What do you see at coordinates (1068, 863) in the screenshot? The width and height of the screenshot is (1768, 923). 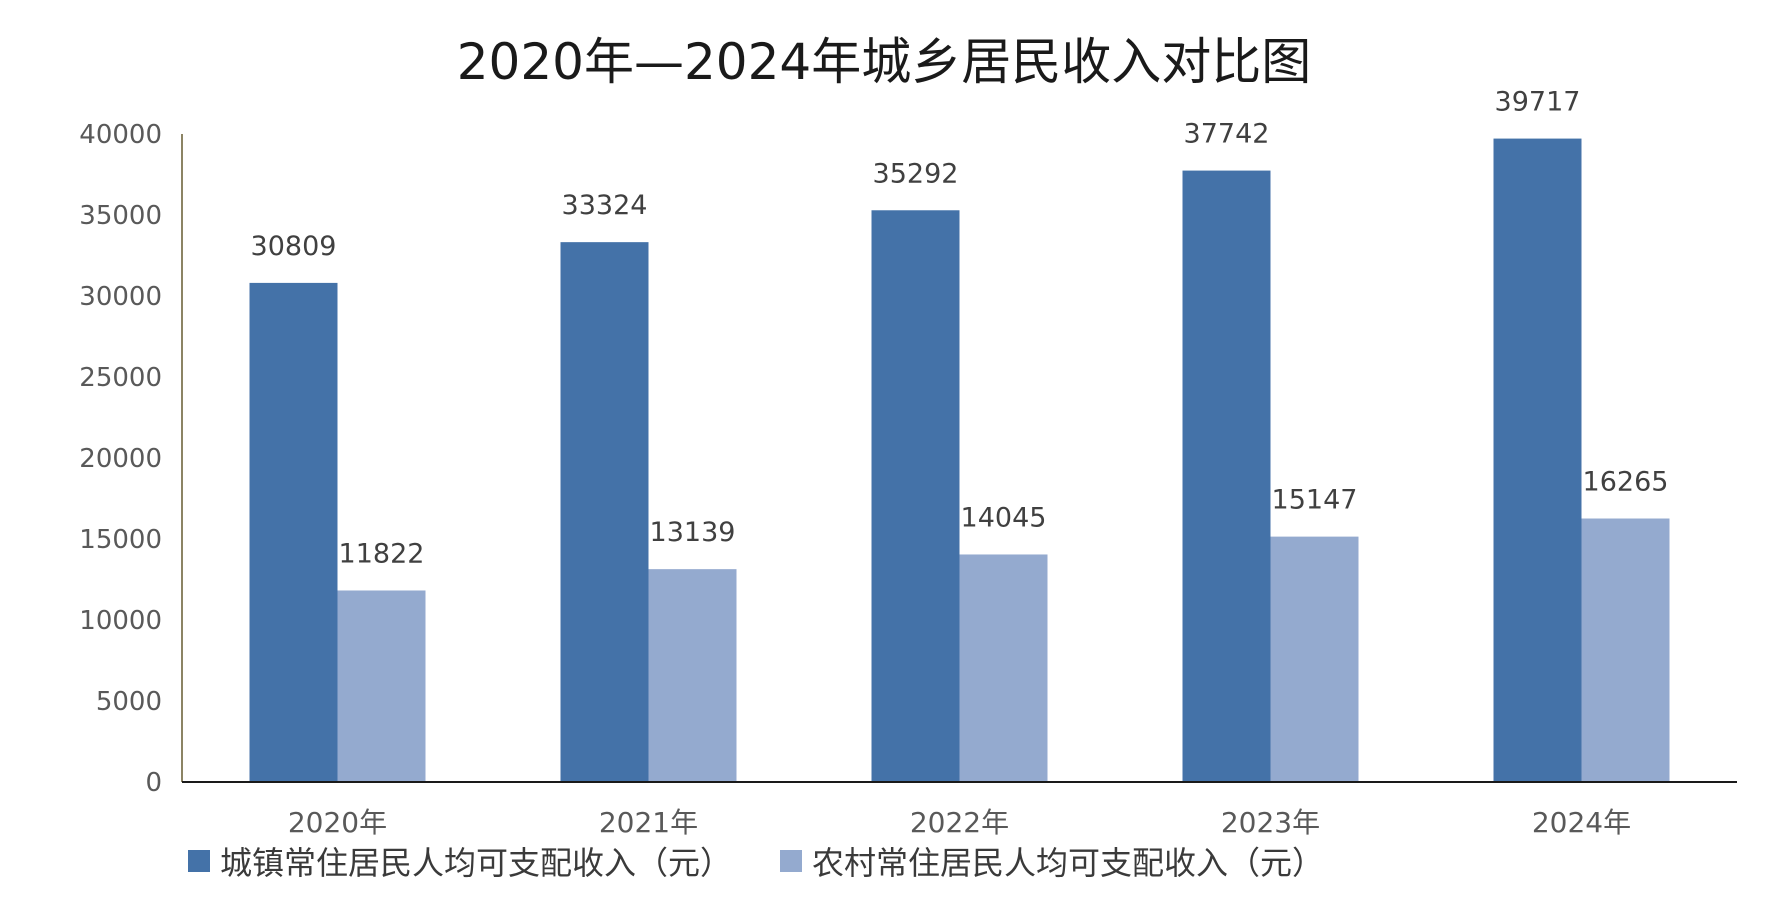 I see `legend-label-rural: 农村常住居民人均可支配收入（元）` at bounding box center [1068, 863].